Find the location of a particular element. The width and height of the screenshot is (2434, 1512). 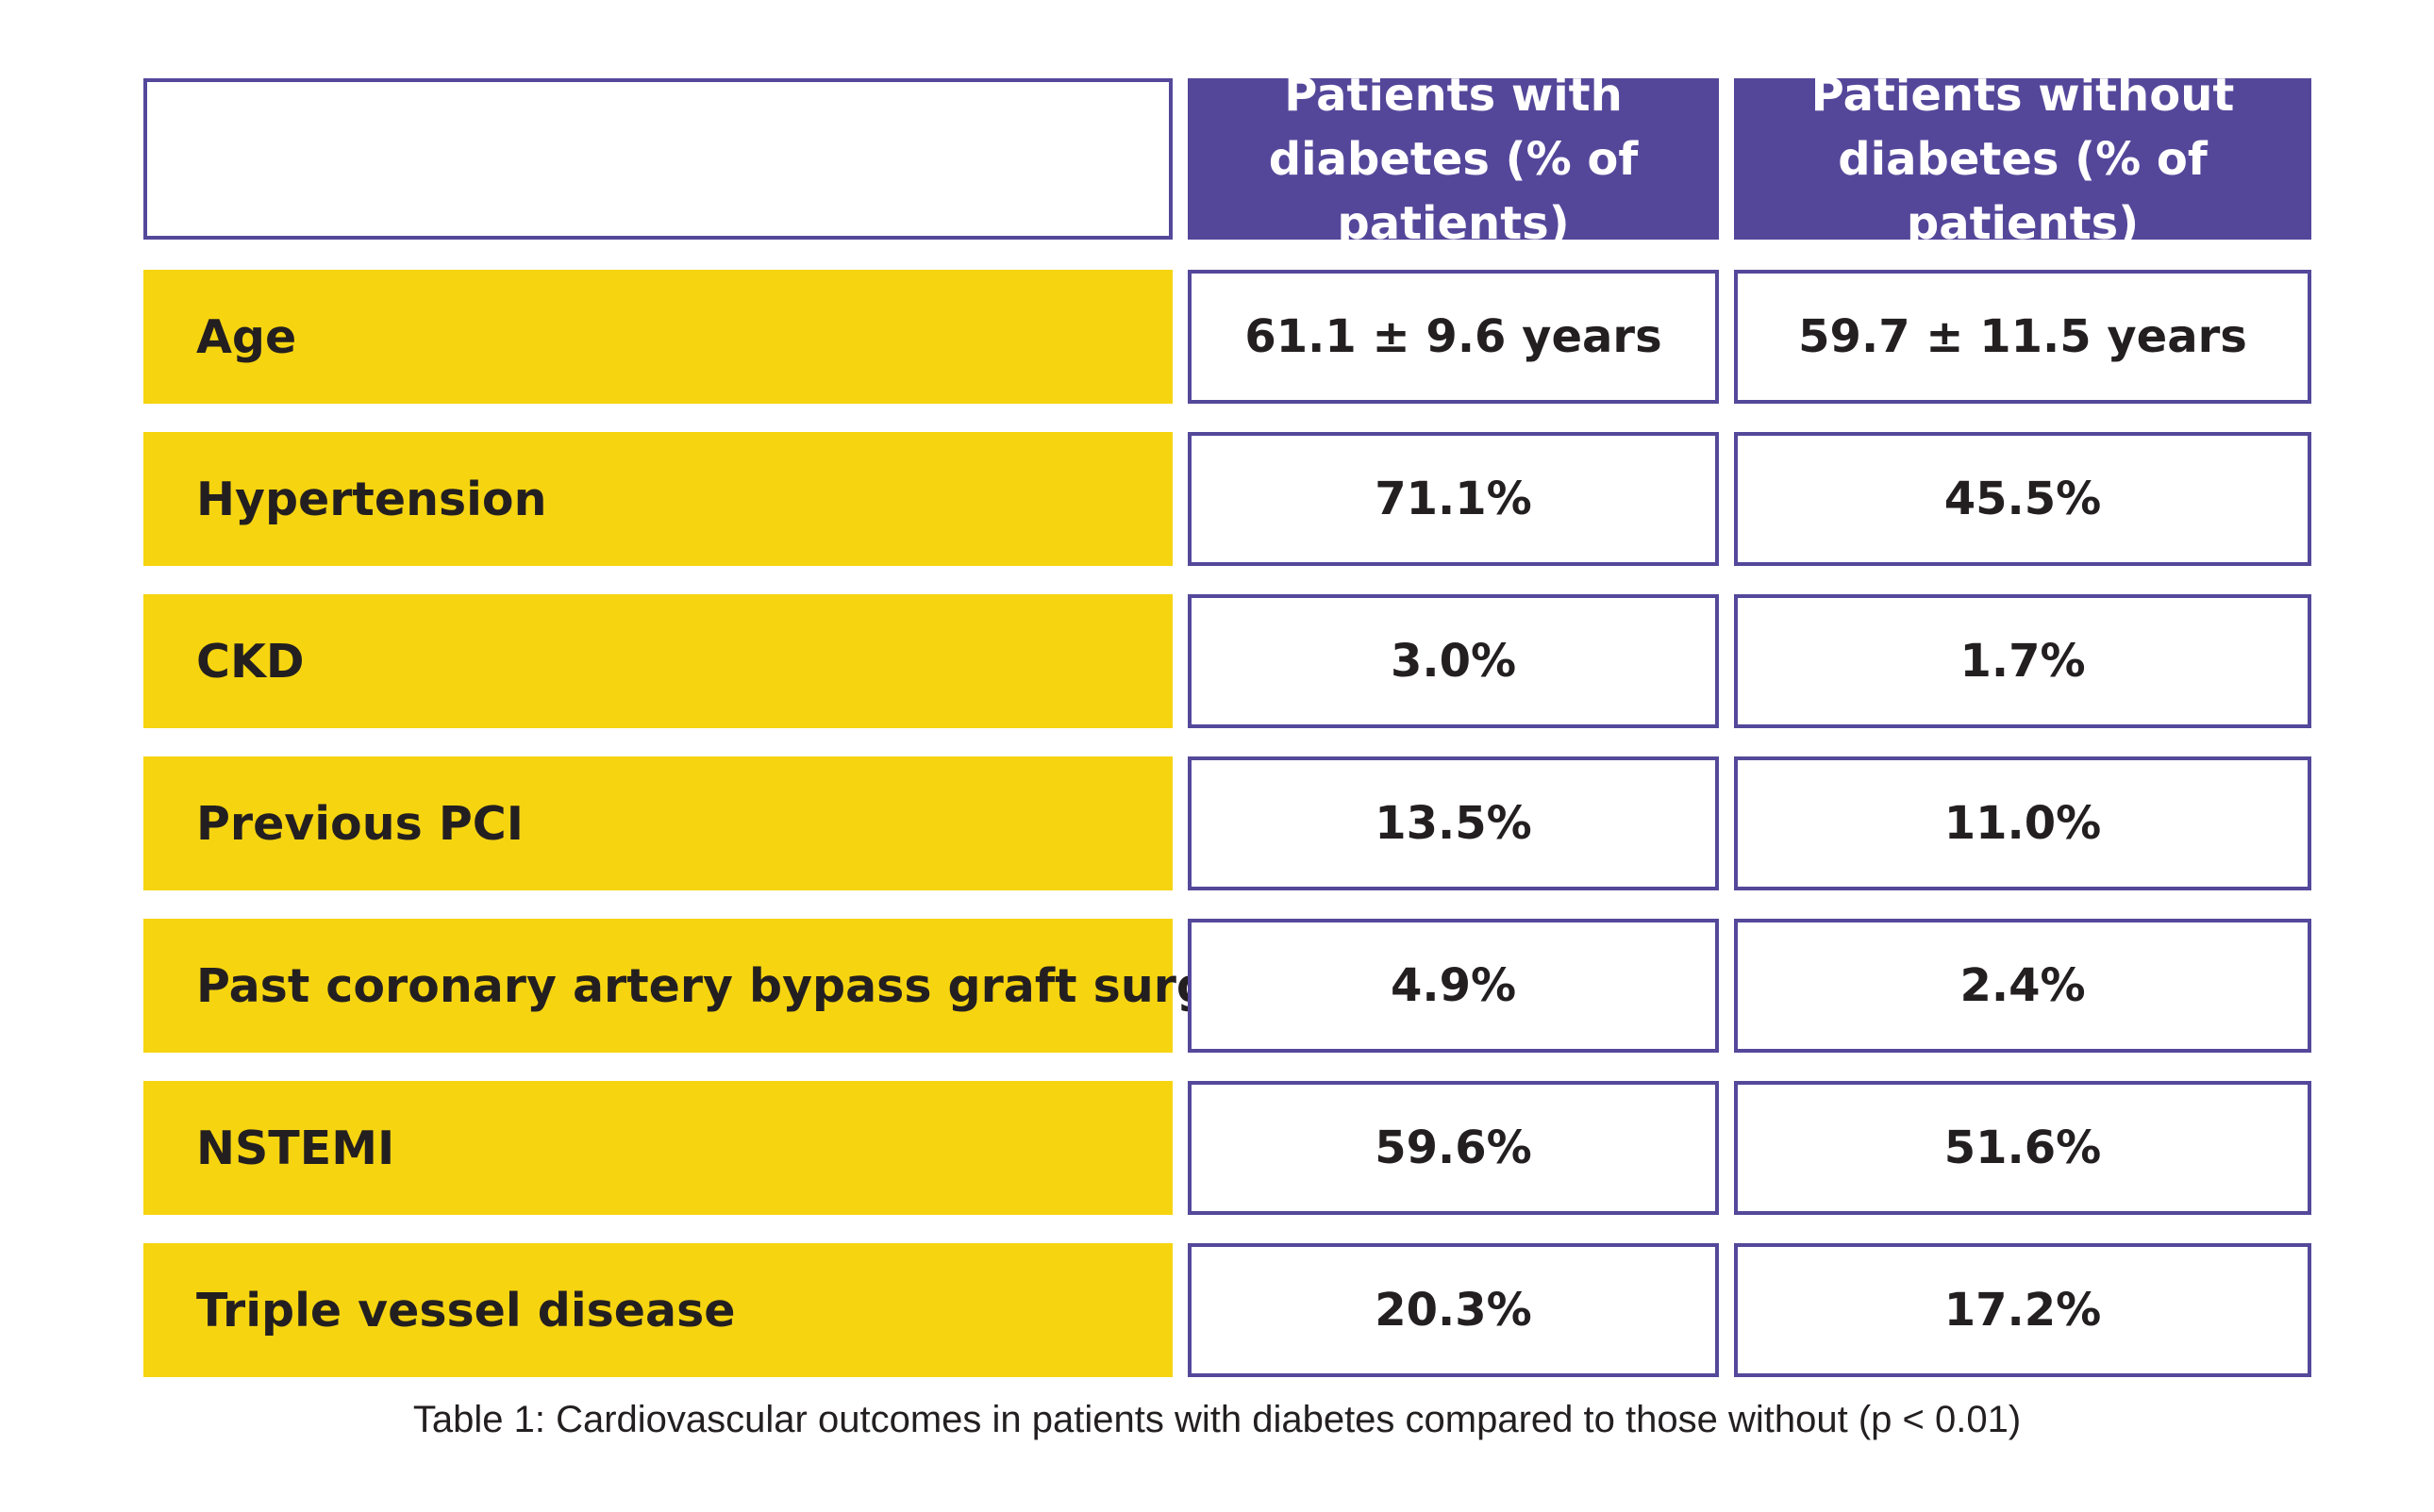

value-without-diabetes: 2.4% is located at coordinates (2022, 986).